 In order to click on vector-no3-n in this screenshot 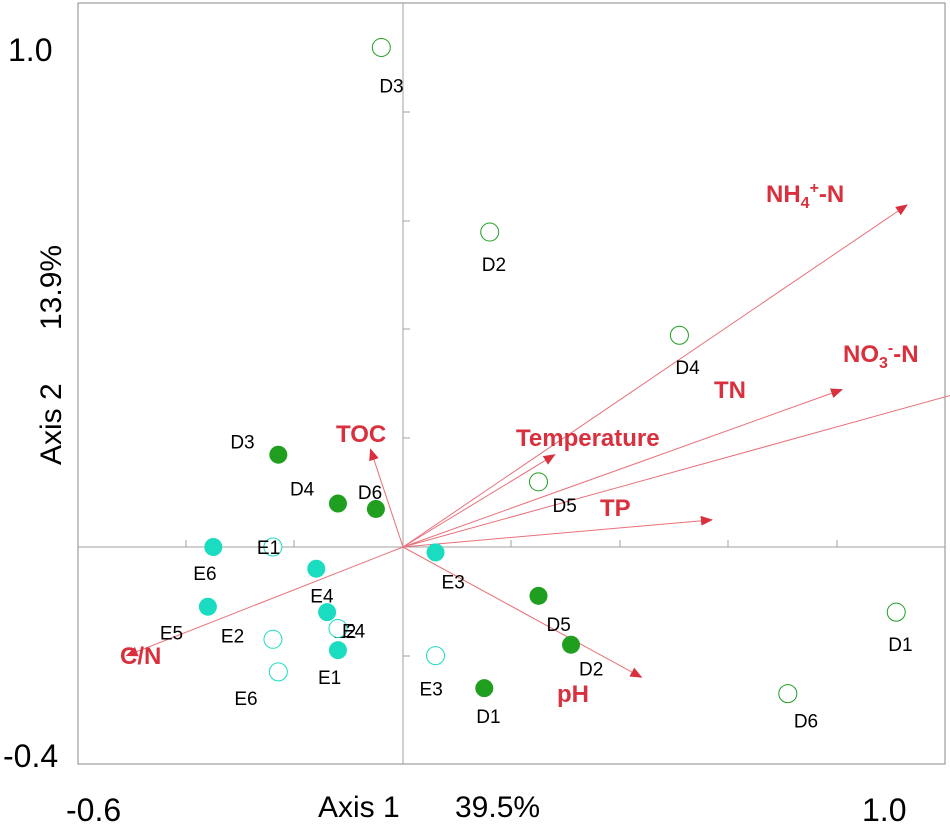, I will do `click(676, 471)`.